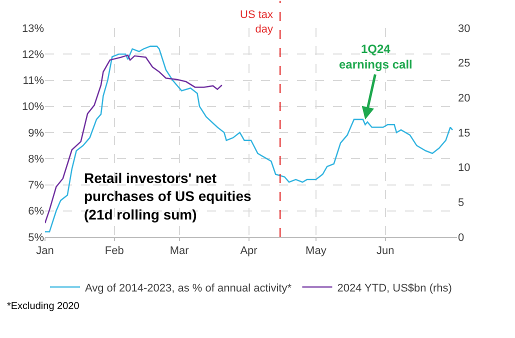 This screenshot has width=515, height=338. Describe the element at coordinates (316, 251) in the screenshot. I see `x-tick-label: May` at that location.